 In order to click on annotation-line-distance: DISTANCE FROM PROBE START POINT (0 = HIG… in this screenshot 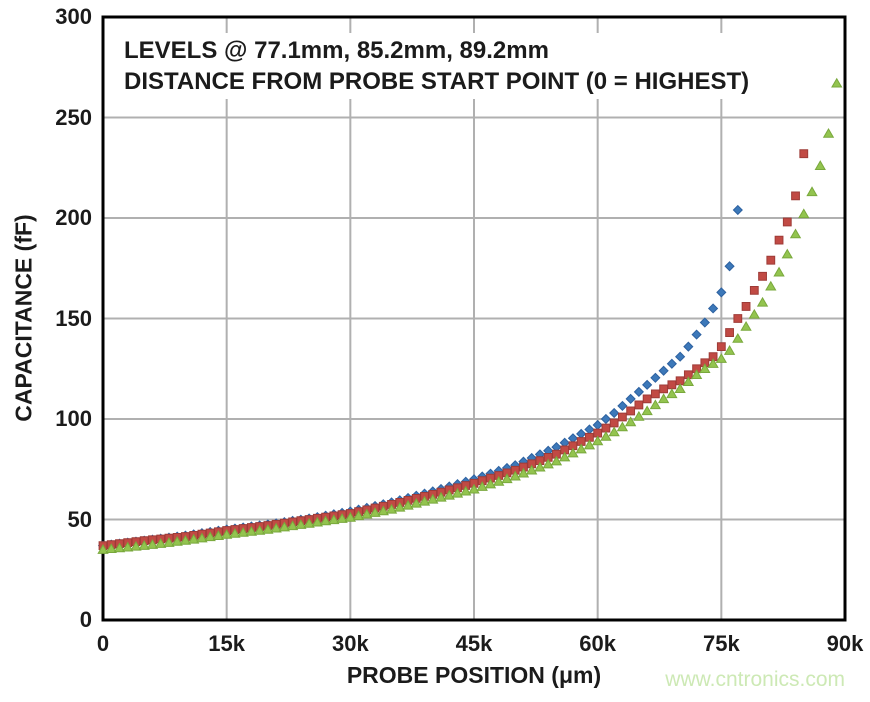, I will do `click(437, 81)`.